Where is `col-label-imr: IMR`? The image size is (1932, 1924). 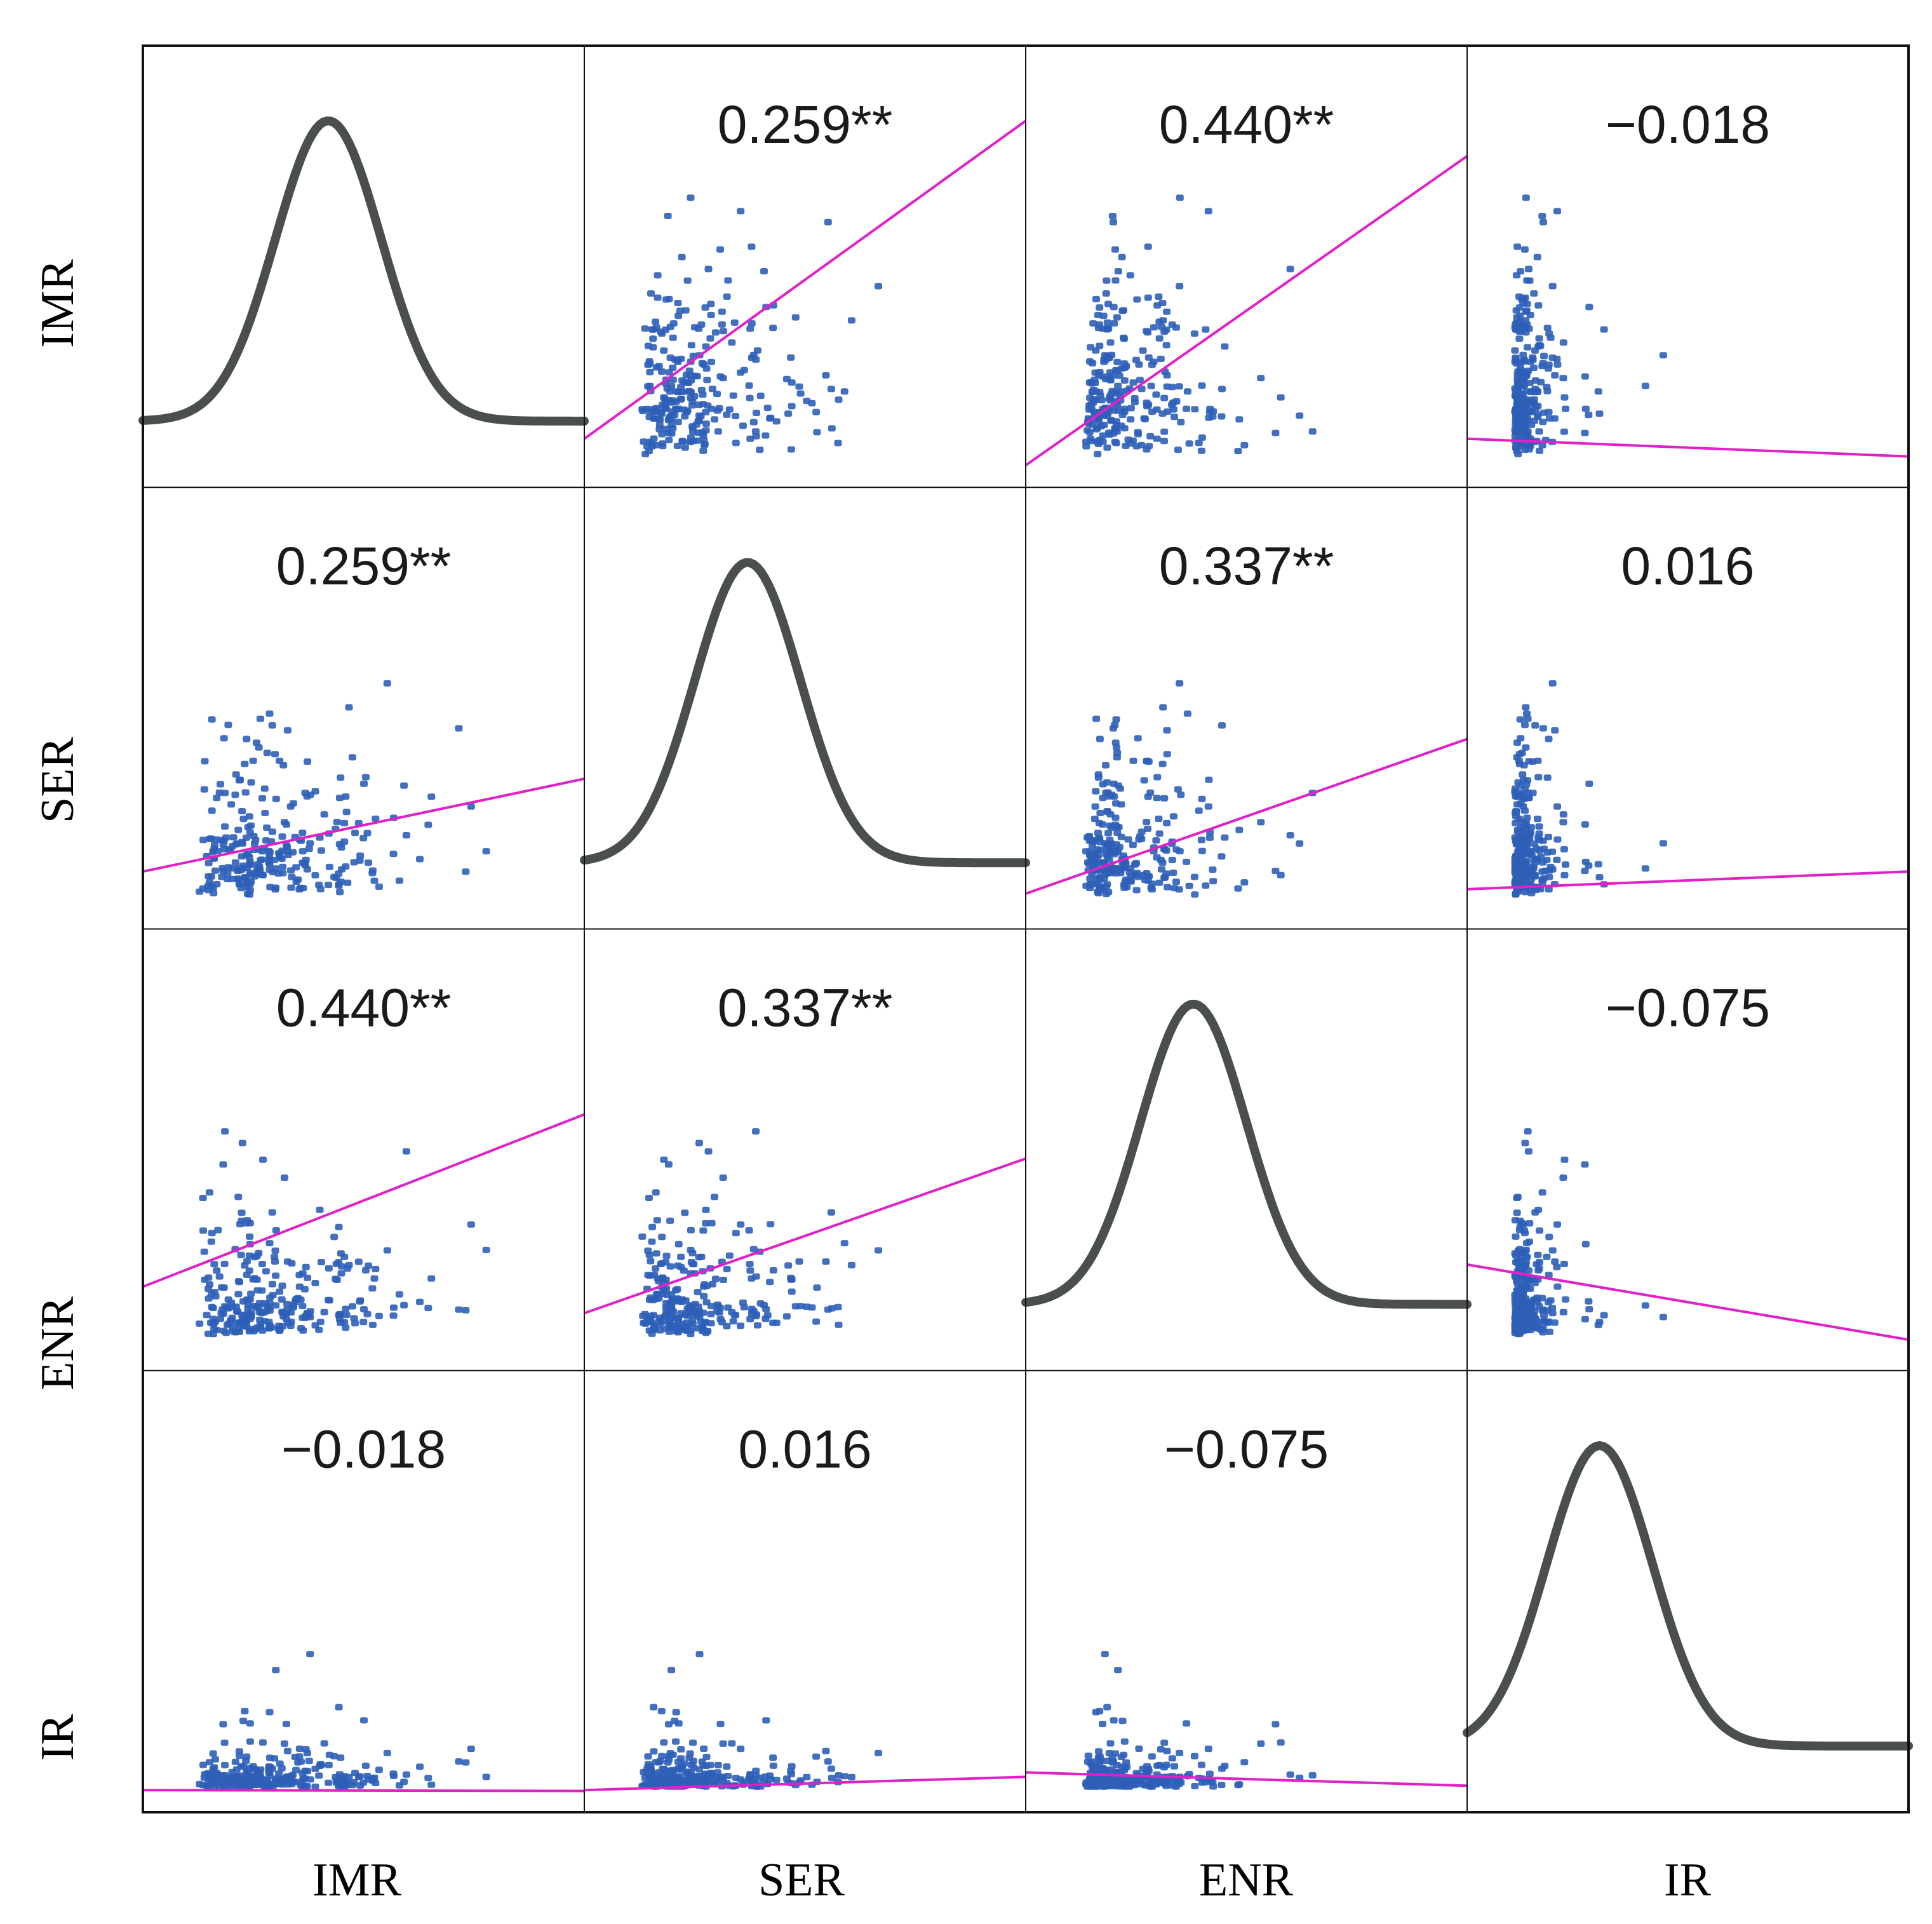 col-label-imr: IMR is located at coordinates (356, 1880).